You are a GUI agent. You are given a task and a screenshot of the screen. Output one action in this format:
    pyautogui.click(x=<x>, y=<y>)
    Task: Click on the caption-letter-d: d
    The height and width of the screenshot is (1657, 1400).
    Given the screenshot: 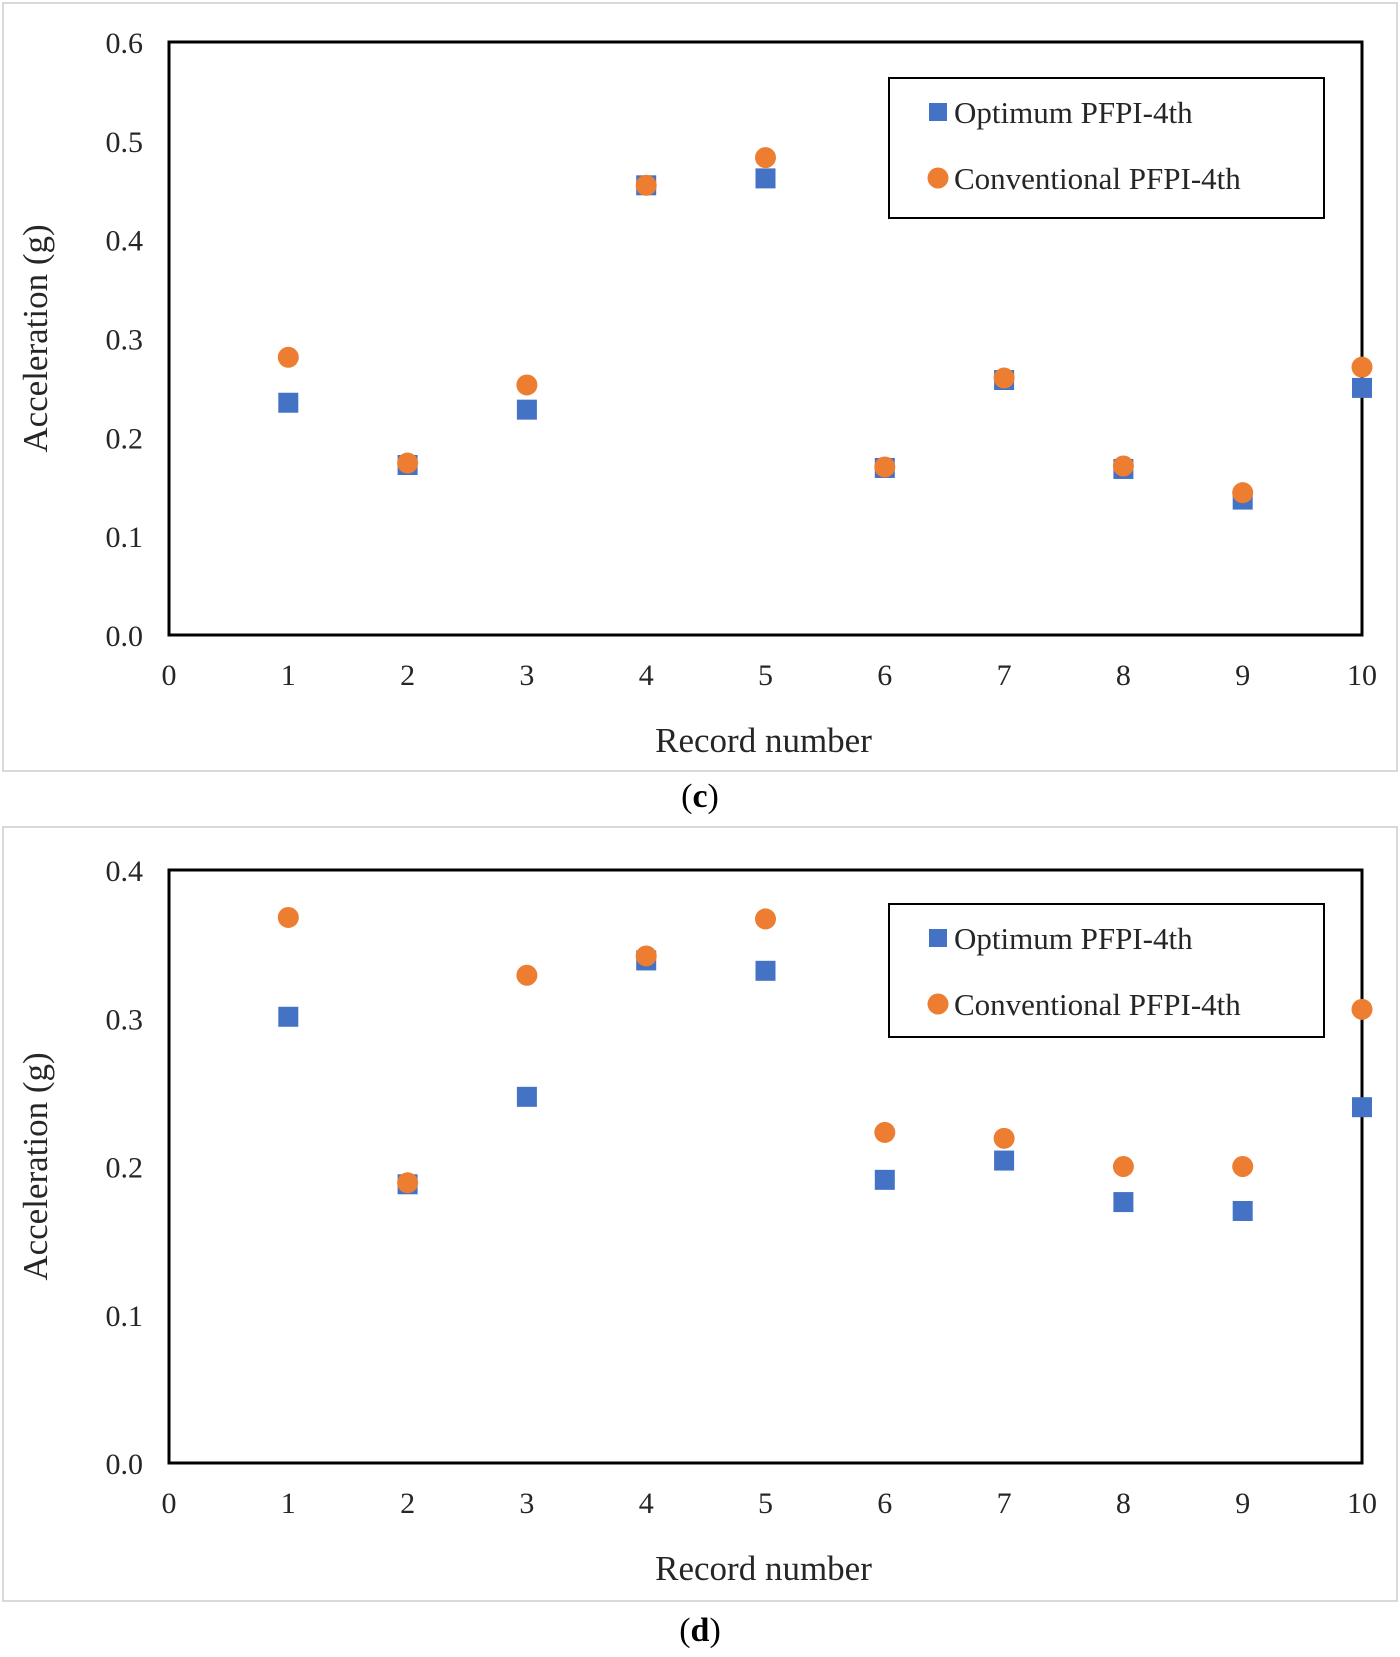 What is the action you would take?
    pyautogui.click(x=700, y=1630)
    